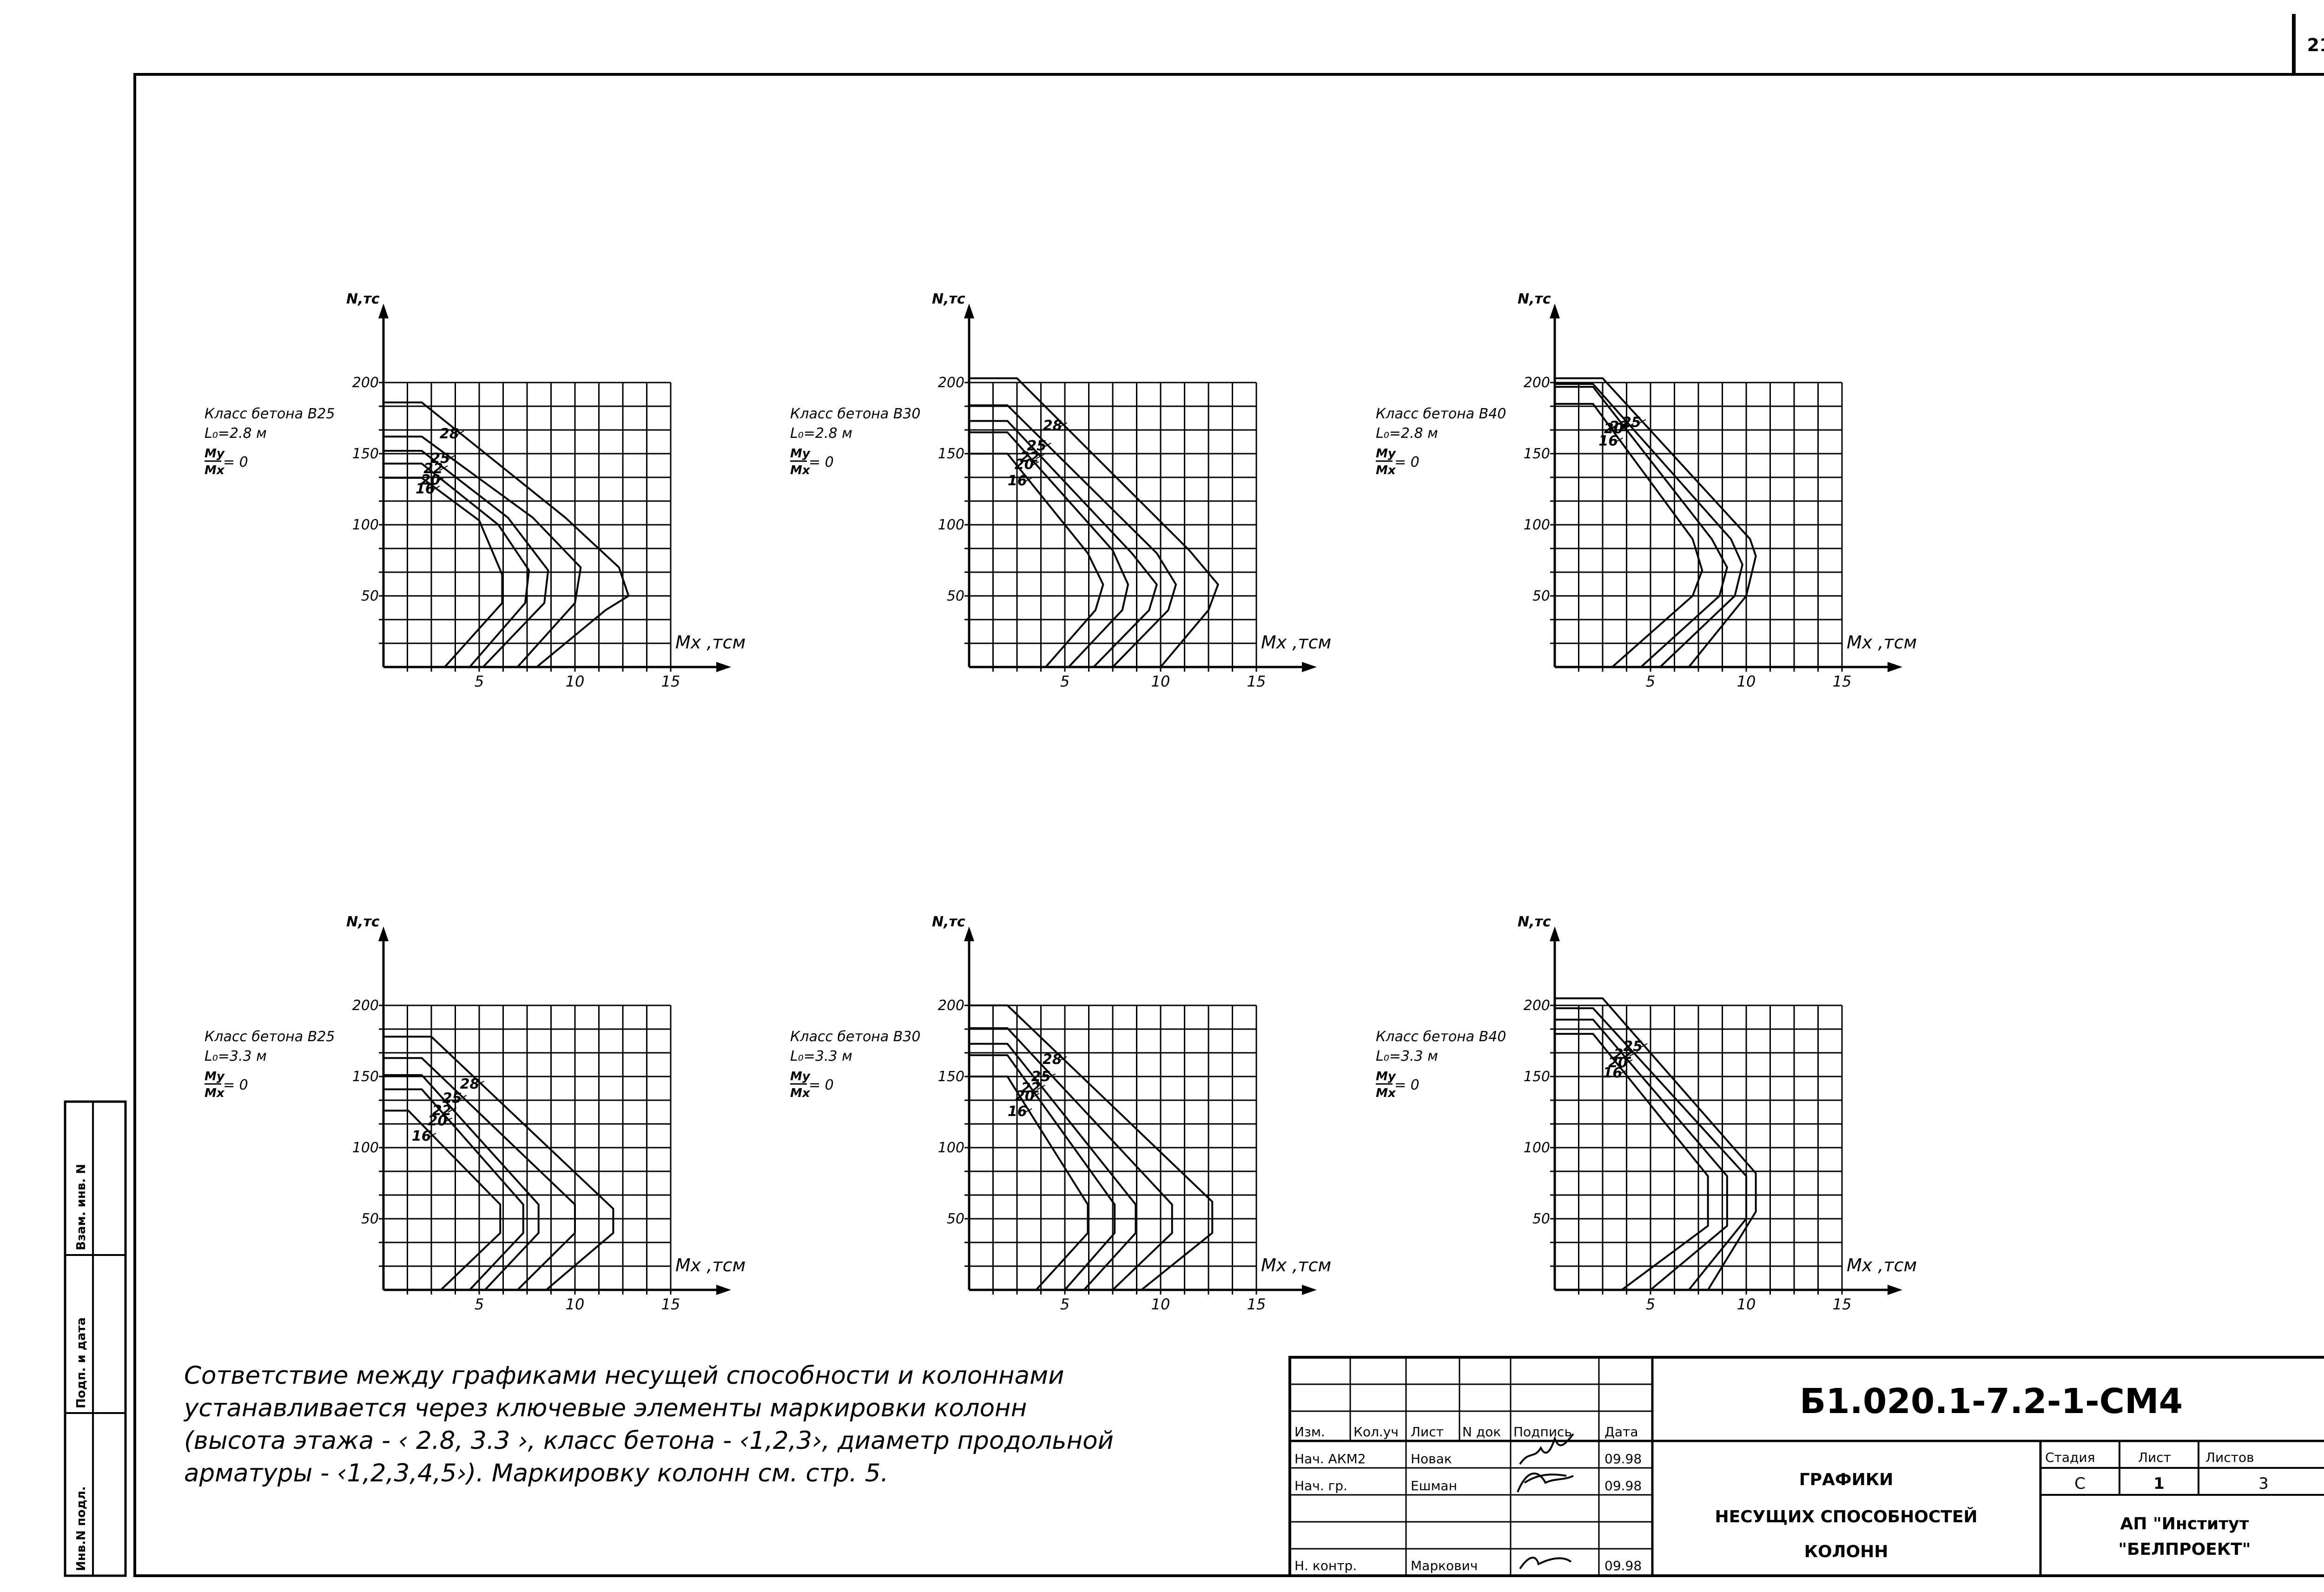 The height and width of the screenshot is (1592, 2324). Describe the element at coordinates (1623, 1565) in the screenshot. I see `row4-date: 09.98` at that location.